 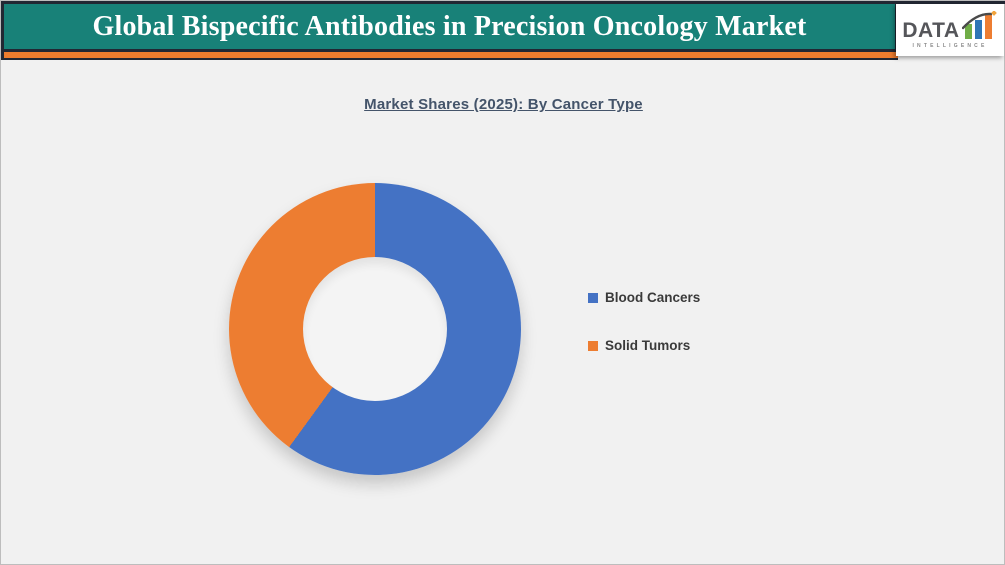 I want to click on bar-chart-logo-icon, so click(x=979, y=25).